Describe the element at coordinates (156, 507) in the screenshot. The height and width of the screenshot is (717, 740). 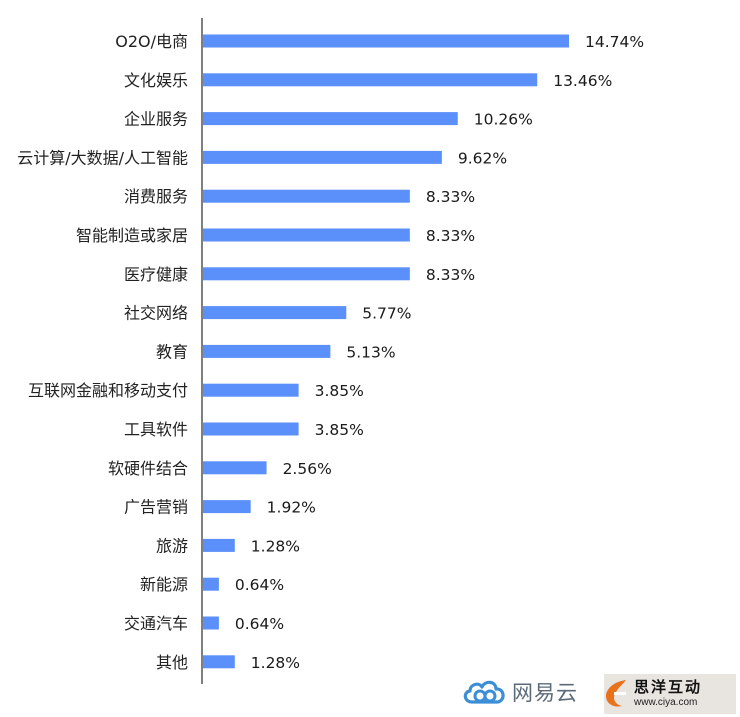
I see `category-label: 广告营销` at that location.